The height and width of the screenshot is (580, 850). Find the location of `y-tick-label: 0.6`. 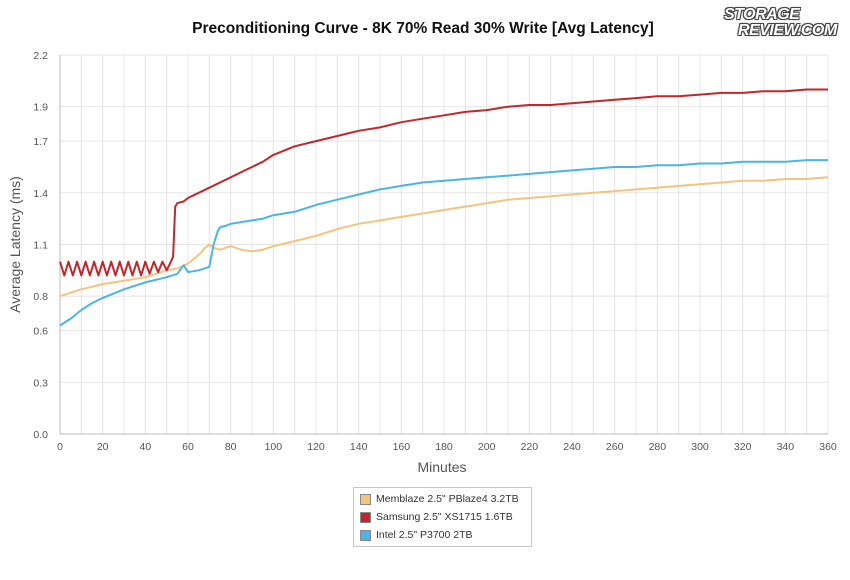

y-tick-label: 0.6 is located at coordinates (40, 332).